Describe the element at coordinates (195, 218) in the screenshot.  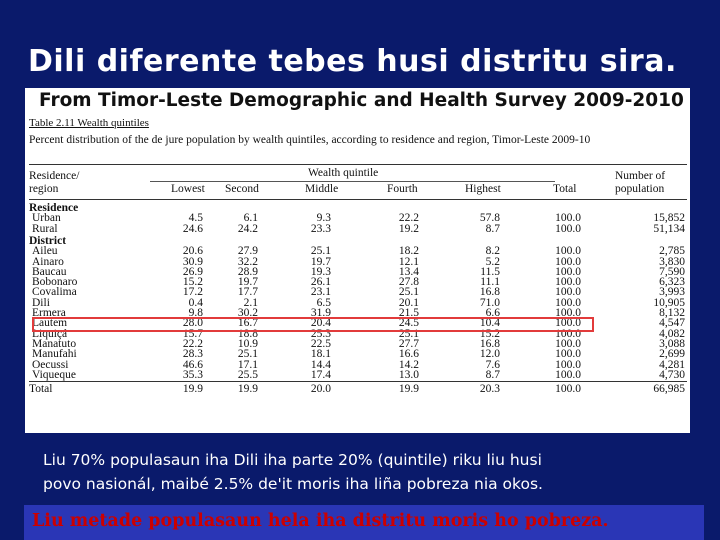
I see `table-cell: 4.5` at that location.